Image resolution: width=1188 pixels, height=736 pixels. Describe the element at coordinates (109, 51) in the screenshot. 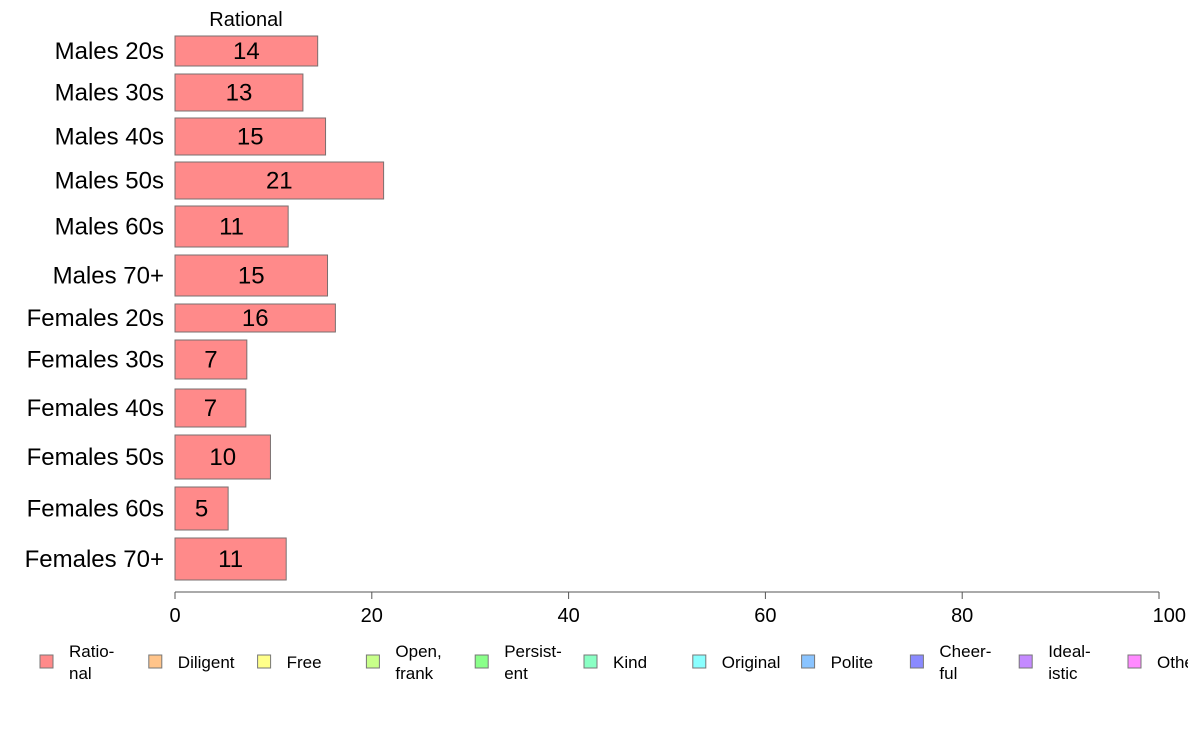

I see `category-label-0: Males 20s` at that location.